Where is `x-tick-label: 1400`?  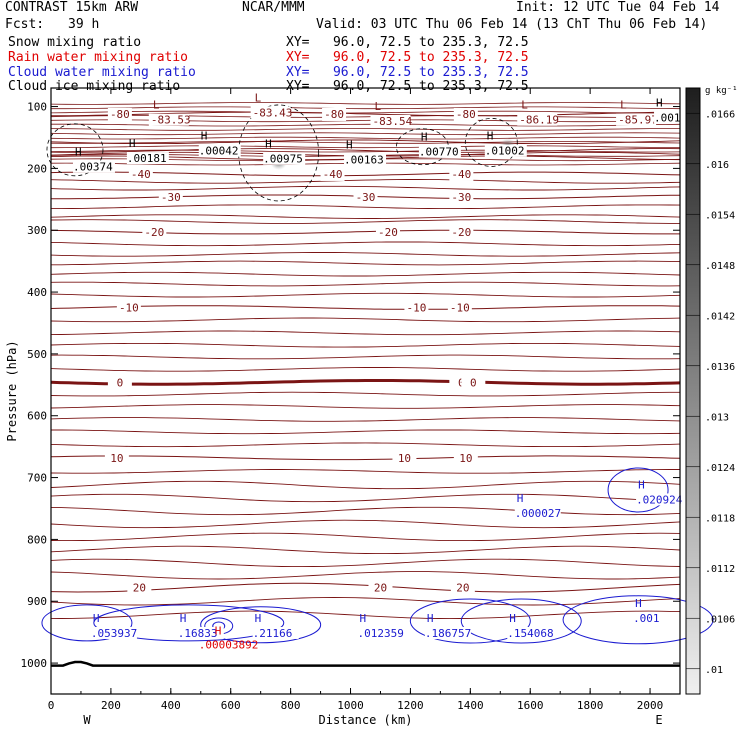
x-tick-label: 1400 is located at coordinates (470, 705).